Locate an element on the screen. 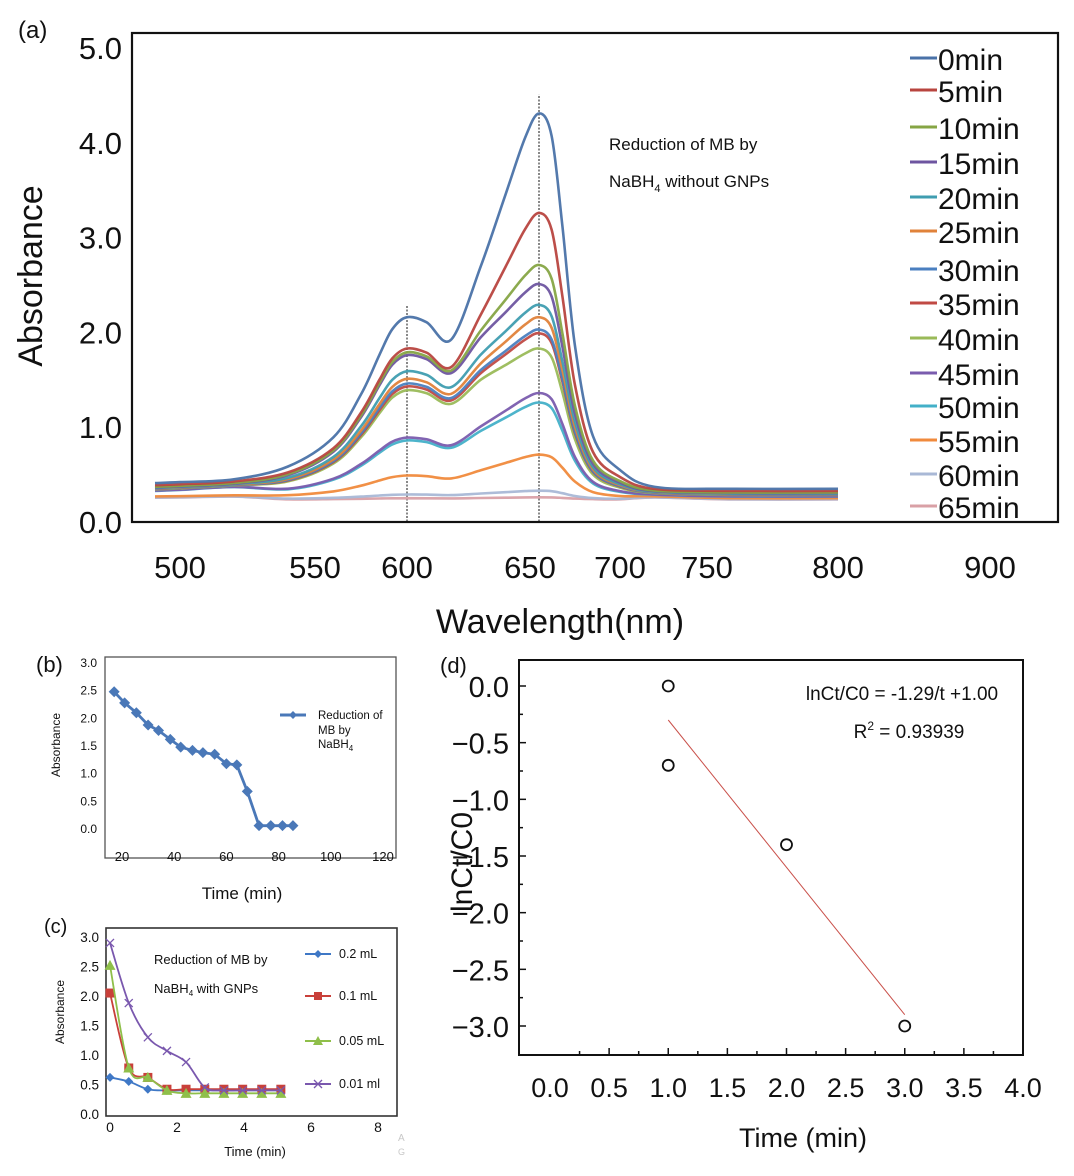 The height and width of the screenshot is (1176, 1074). panel-d-y-axis-title: lnCt/C0 is located at coordinates (462, 862).